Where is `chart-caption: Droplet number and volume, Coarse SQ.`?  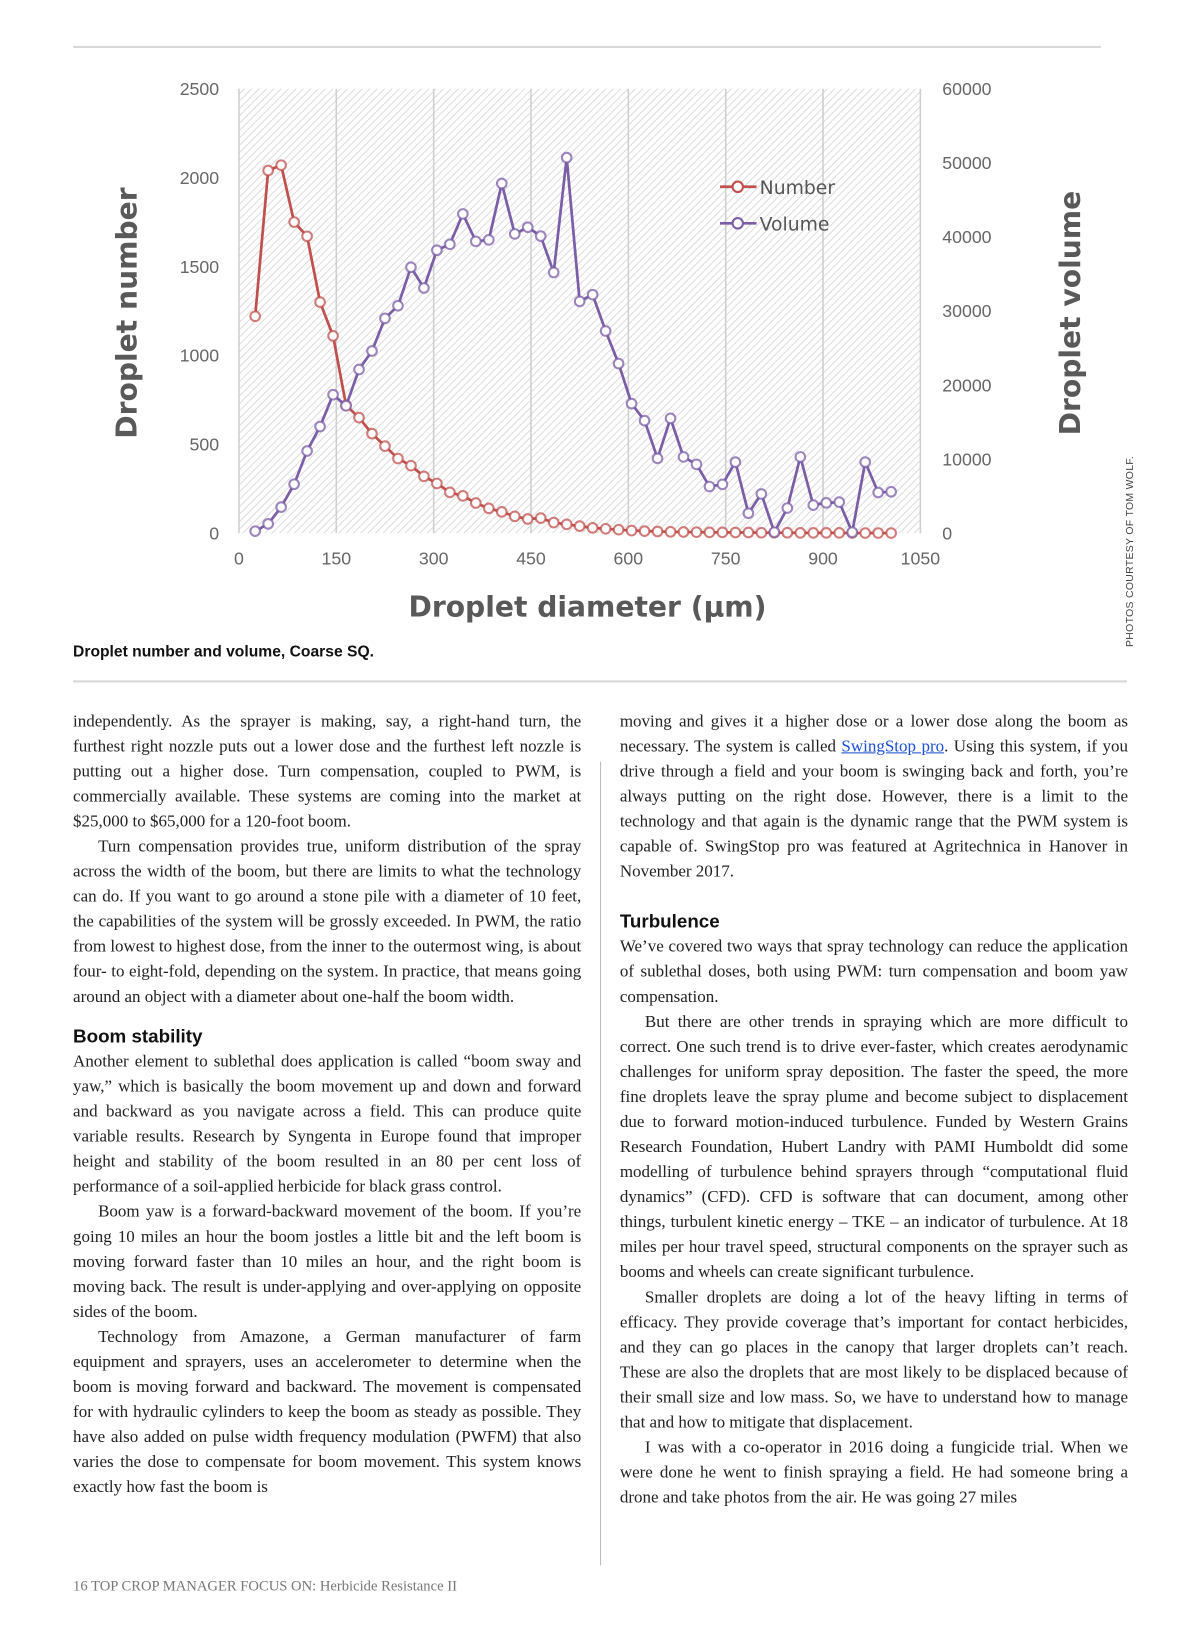 chart-caption: Droplet number and volume, Coarse SQ. is located at coordinates (223, 651).